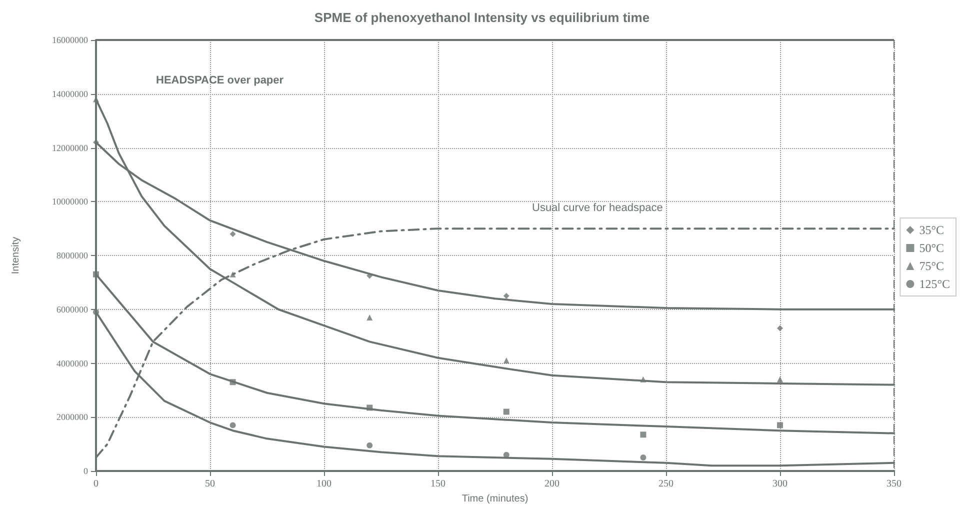  What do you see at coordinates (552, 484) in the screenshot?
I see `x-tick-label: 200` at bounding box center [552, 484].